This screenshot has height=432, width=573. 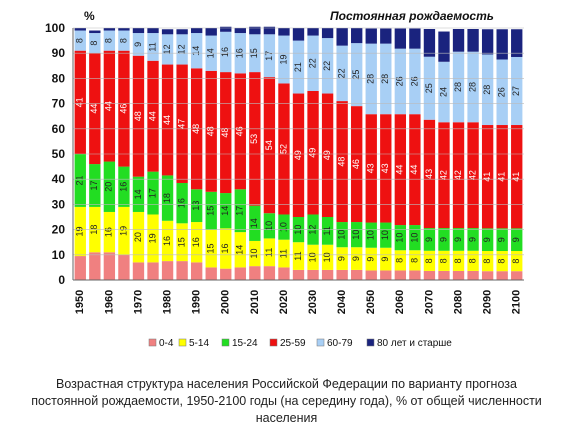 What do you see at coordinates (400, 302) in the screenshot?
I see `x-tick-label: 2060` at bounding box center [400, 302].